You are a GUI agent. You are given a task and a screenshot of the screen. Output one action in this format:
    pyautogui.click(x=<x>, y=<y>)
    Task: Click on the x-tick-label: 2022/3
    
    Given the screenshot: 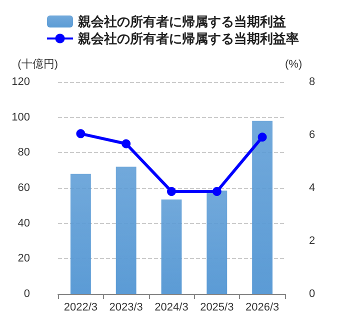 What is the action you would take?
    pyautogui.click(x=81, y=308)
    